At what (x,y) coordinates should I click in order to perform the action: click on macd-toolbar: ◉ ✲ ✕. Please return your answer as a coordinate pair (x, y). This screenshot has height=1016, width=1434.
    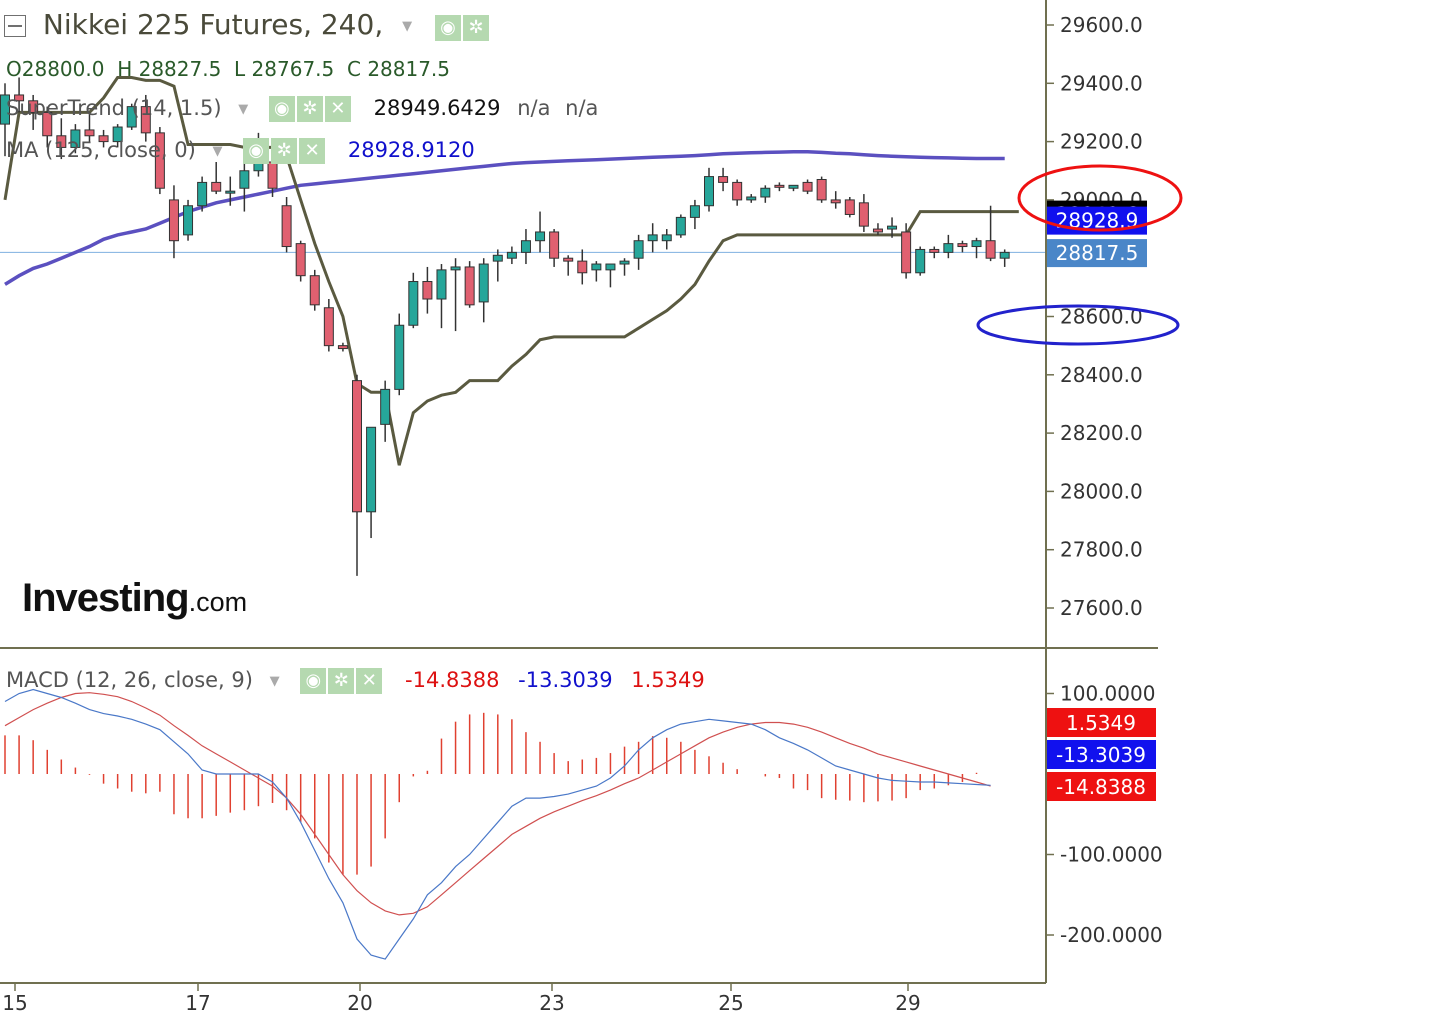
    Looking at the image, I should click on (342, 681).